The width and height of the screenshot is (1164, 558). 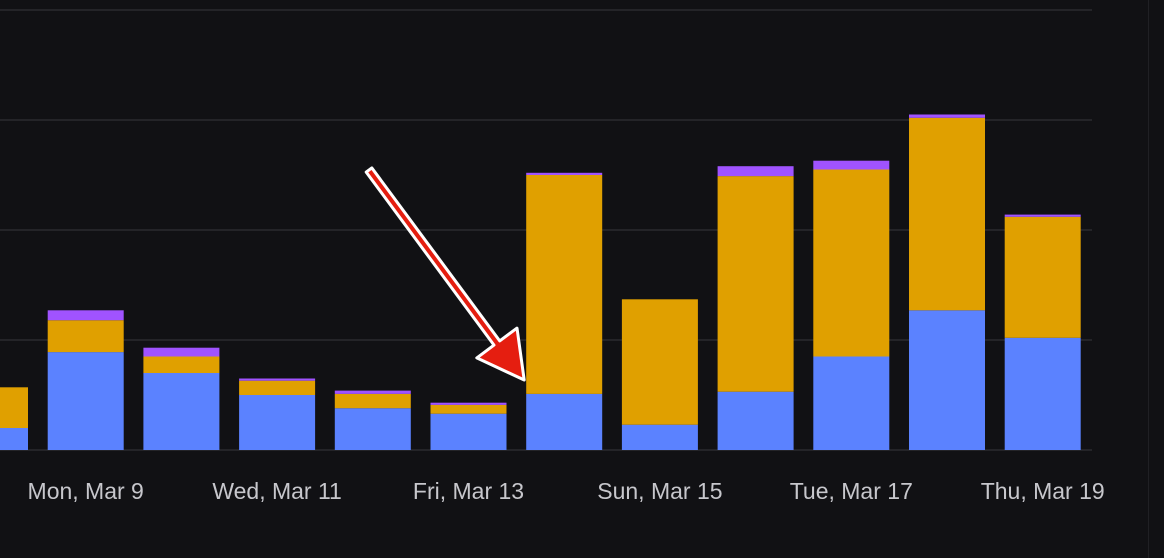 I want to click on x-tick-label-1: Wed, Mar 11, so click(x=277, y=491).